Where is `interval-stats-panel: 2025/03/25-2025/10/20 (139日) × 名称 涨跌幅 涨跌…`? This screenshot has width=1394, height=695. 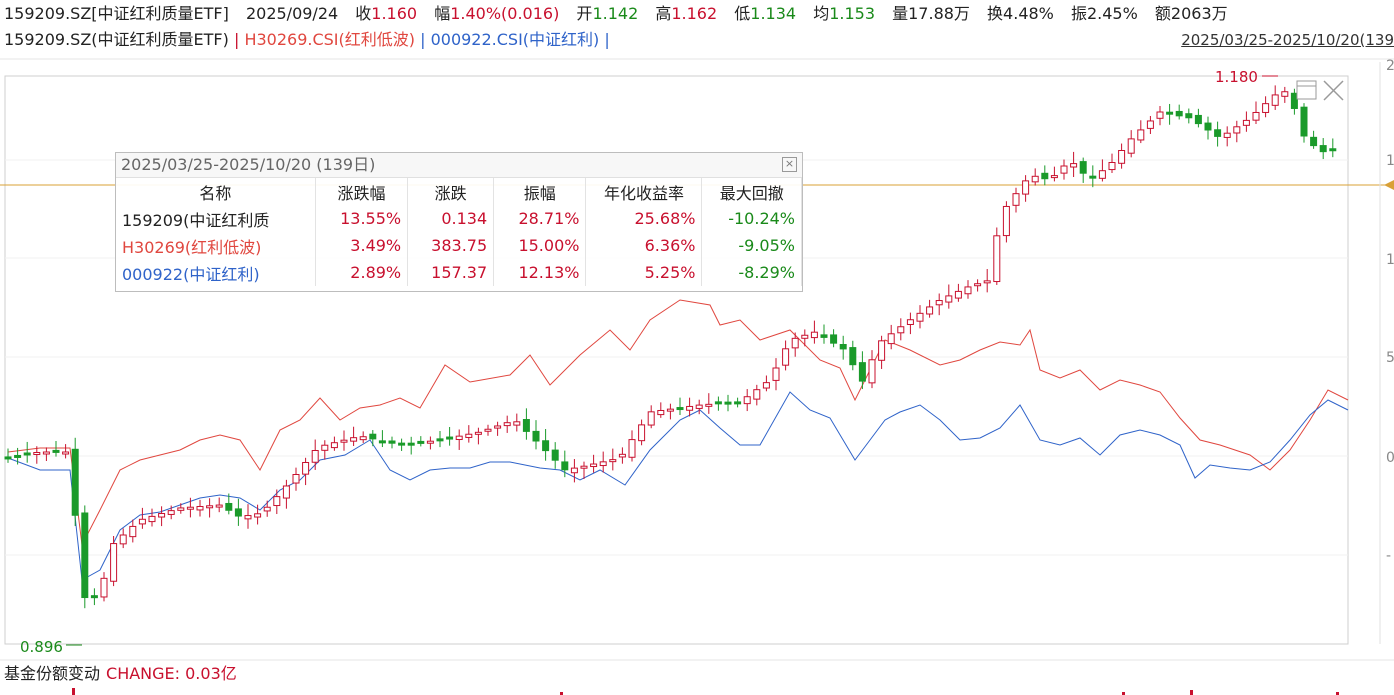 interval-stats-panel: 2025/03/25-2025/10/20 (139日) × 名称 涨跌幅 涨跌… is located at coordinates (459, 222).